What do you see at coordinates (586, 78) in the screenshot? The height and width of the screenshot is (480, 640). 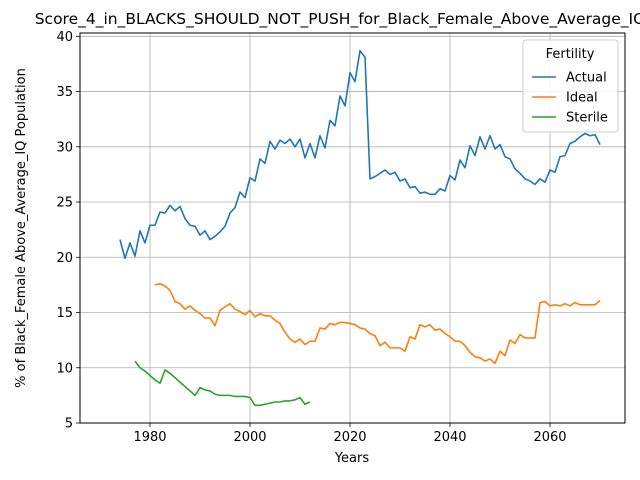 I see `legend-label-actual: Actual` at bounding box center [586, 78].